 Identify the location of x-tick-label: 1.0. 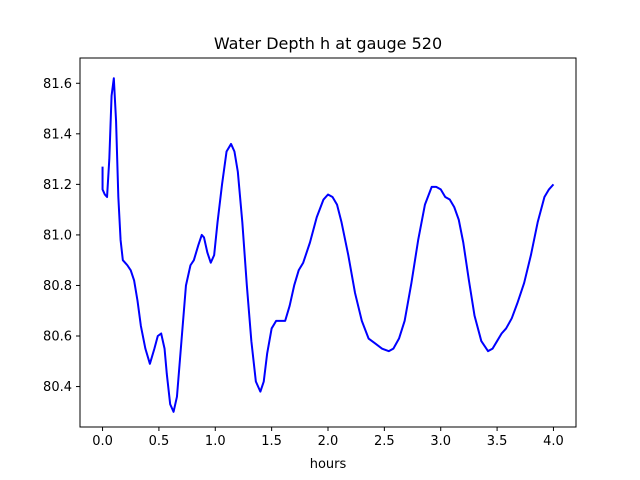
(215, 441).